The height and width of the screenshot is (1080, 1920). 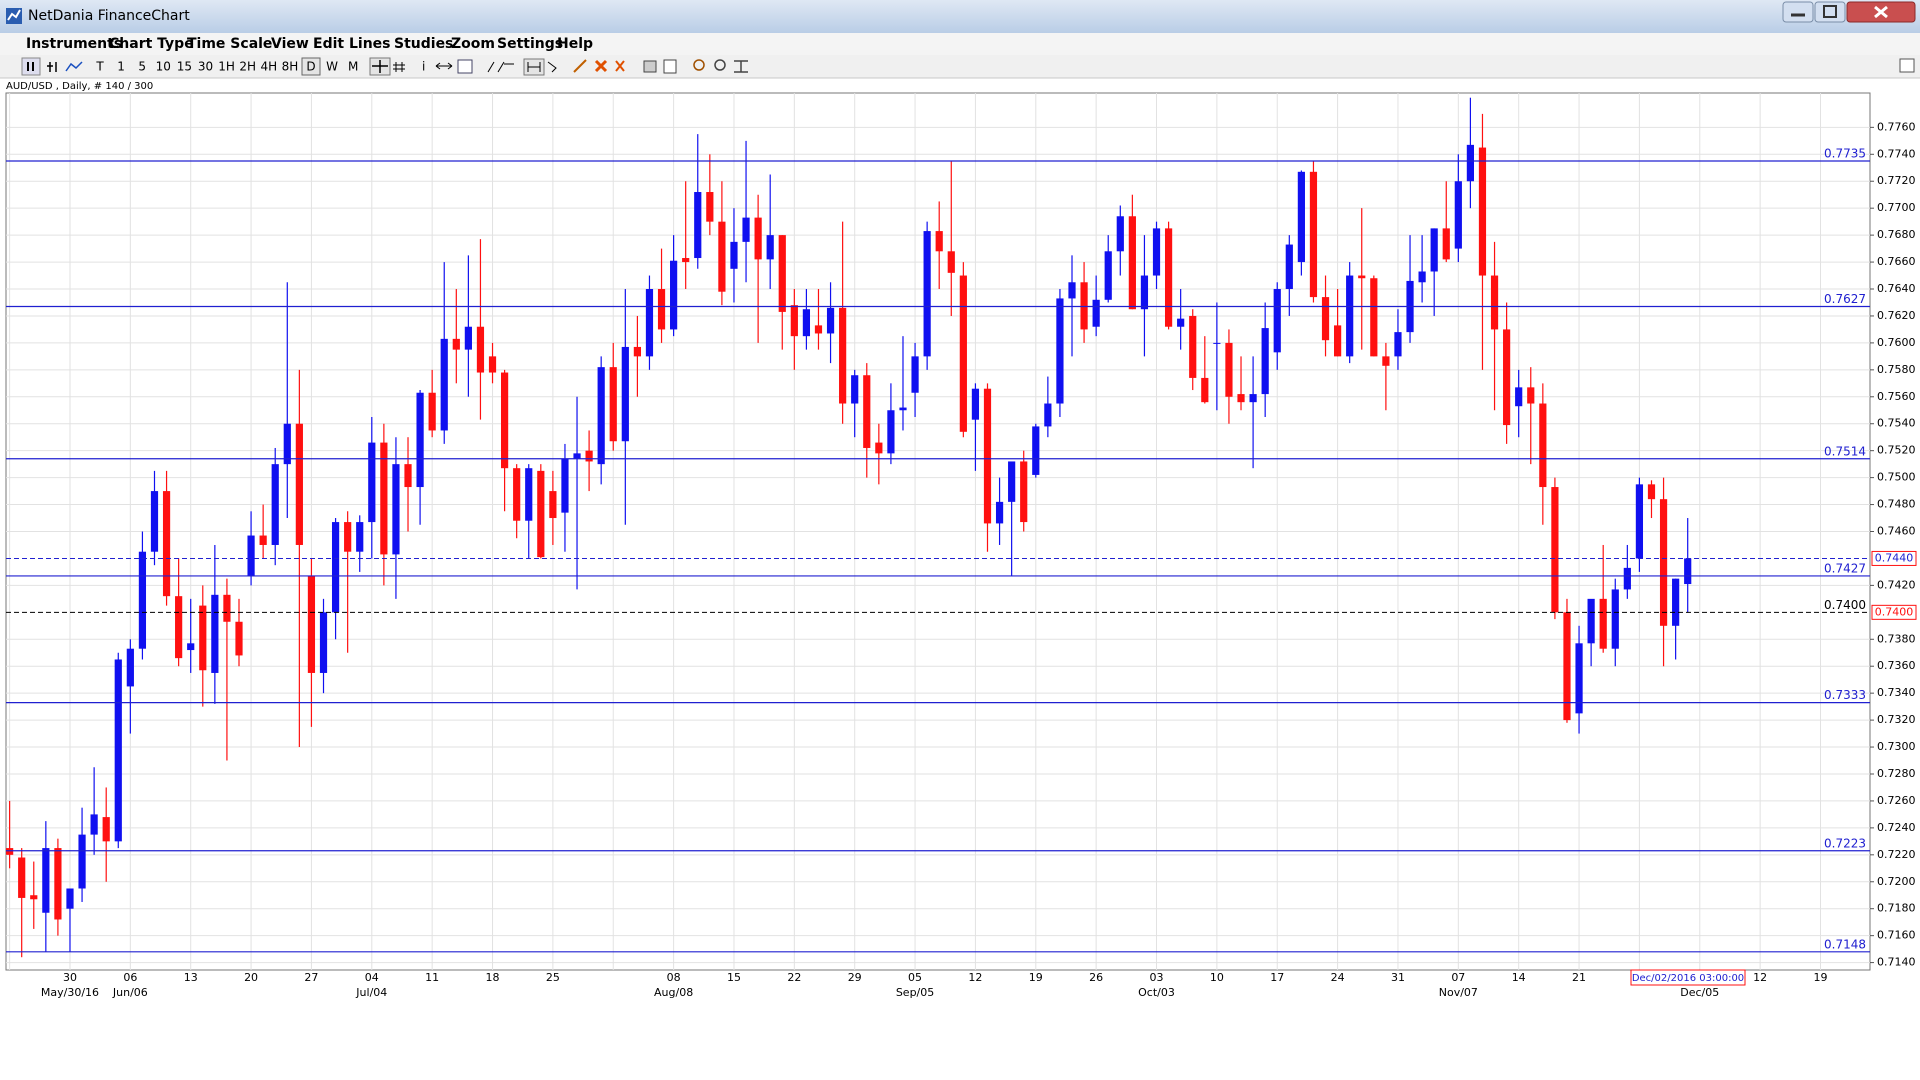 What do you see at coordinates (310, 67) in the screenshot?
I see `interval-button: D` at bounding box center [310, 67].